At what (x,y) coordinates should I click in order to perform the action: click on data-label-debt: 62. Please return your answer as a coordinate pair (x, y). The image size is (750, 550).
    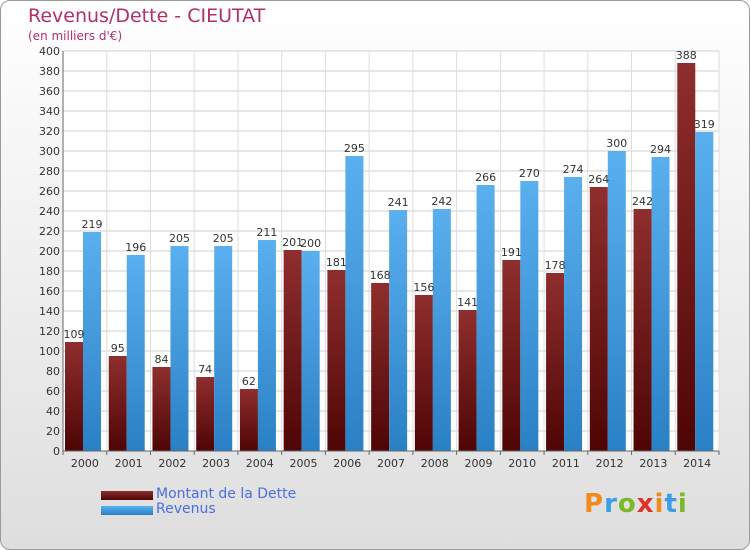
    Looking at the image, I should click on (249, 381).